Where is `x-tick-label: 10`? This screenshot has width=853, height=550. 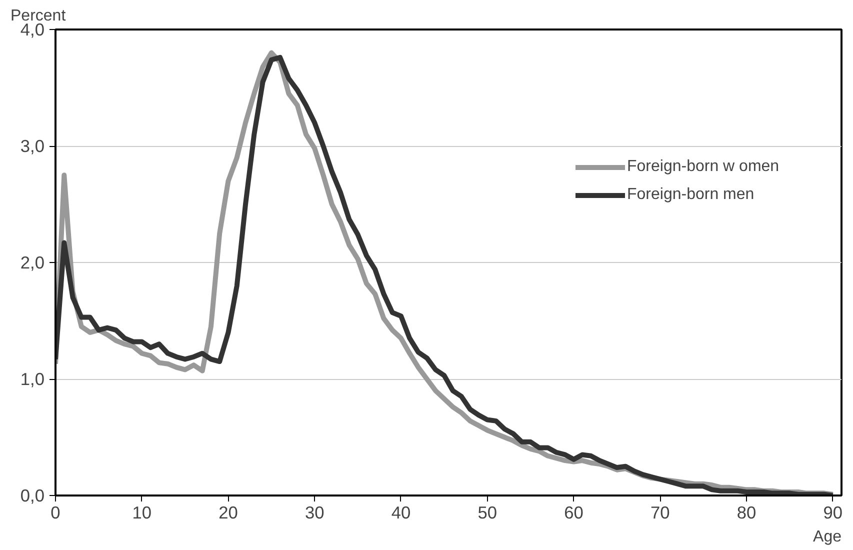
x-tick-label: 10 is located at coordinates (142, 512).